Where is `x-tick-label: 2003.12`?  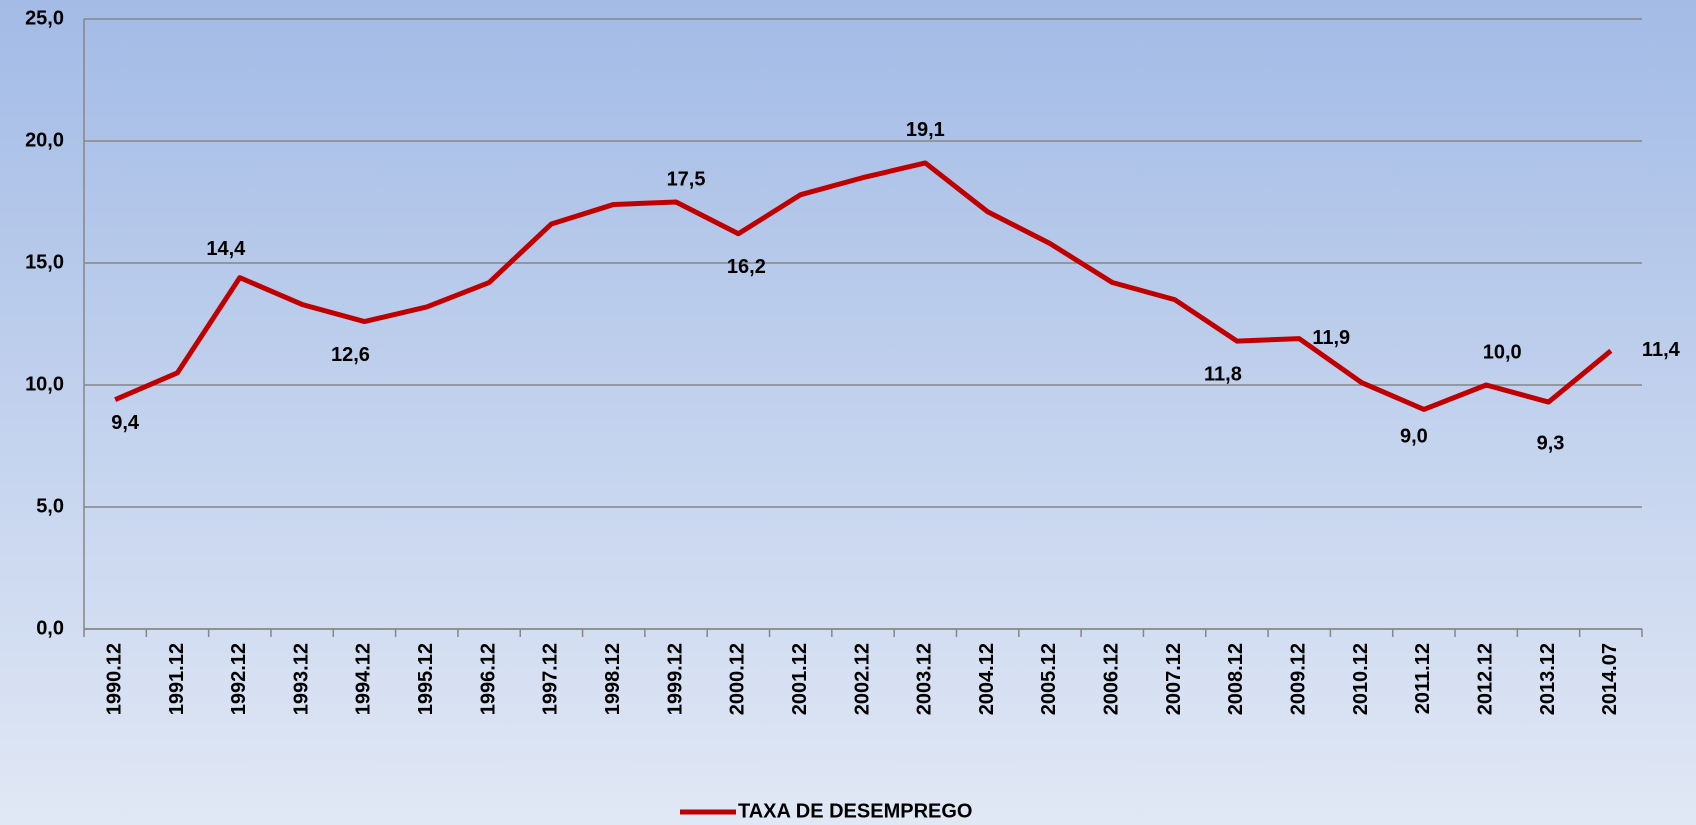
x-tick-label: 2003.12 is located at coordinates (925, 679).